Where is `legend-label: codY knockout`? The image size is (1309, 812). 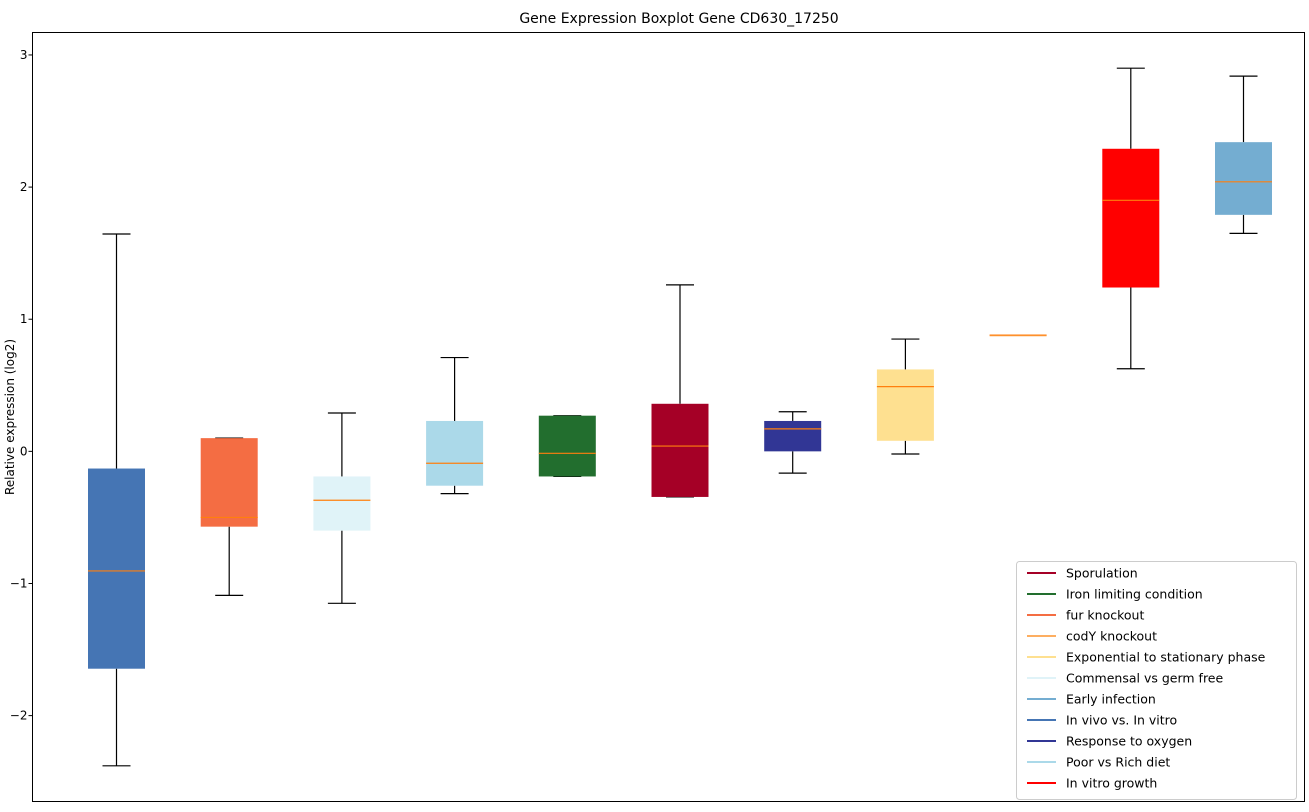
legend-label: codY knockout is located at coordinates (1111, 636).